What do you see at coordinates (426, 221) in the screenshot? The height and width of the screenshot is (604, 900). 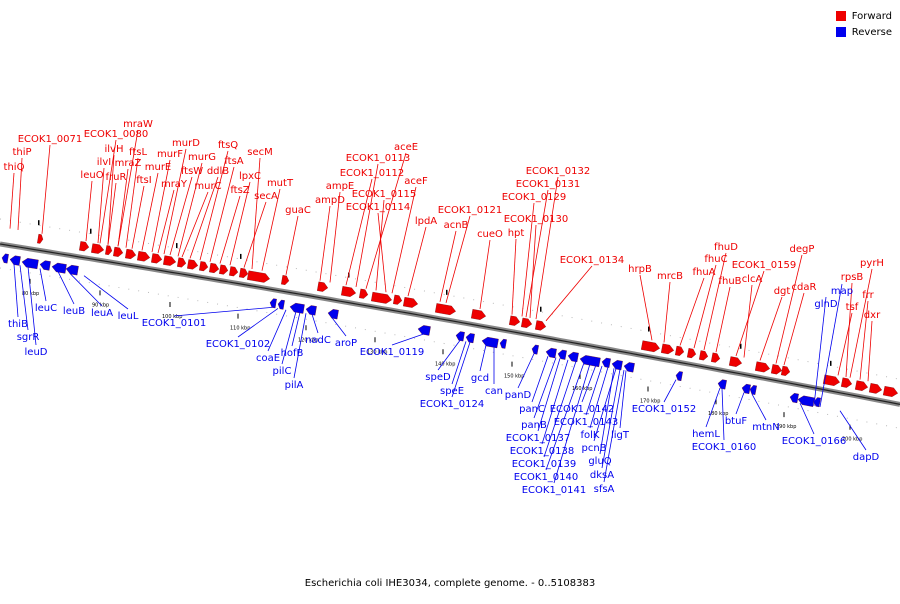 I see `gene-label-lpda: lpdA` at bounding box center [426, 221].